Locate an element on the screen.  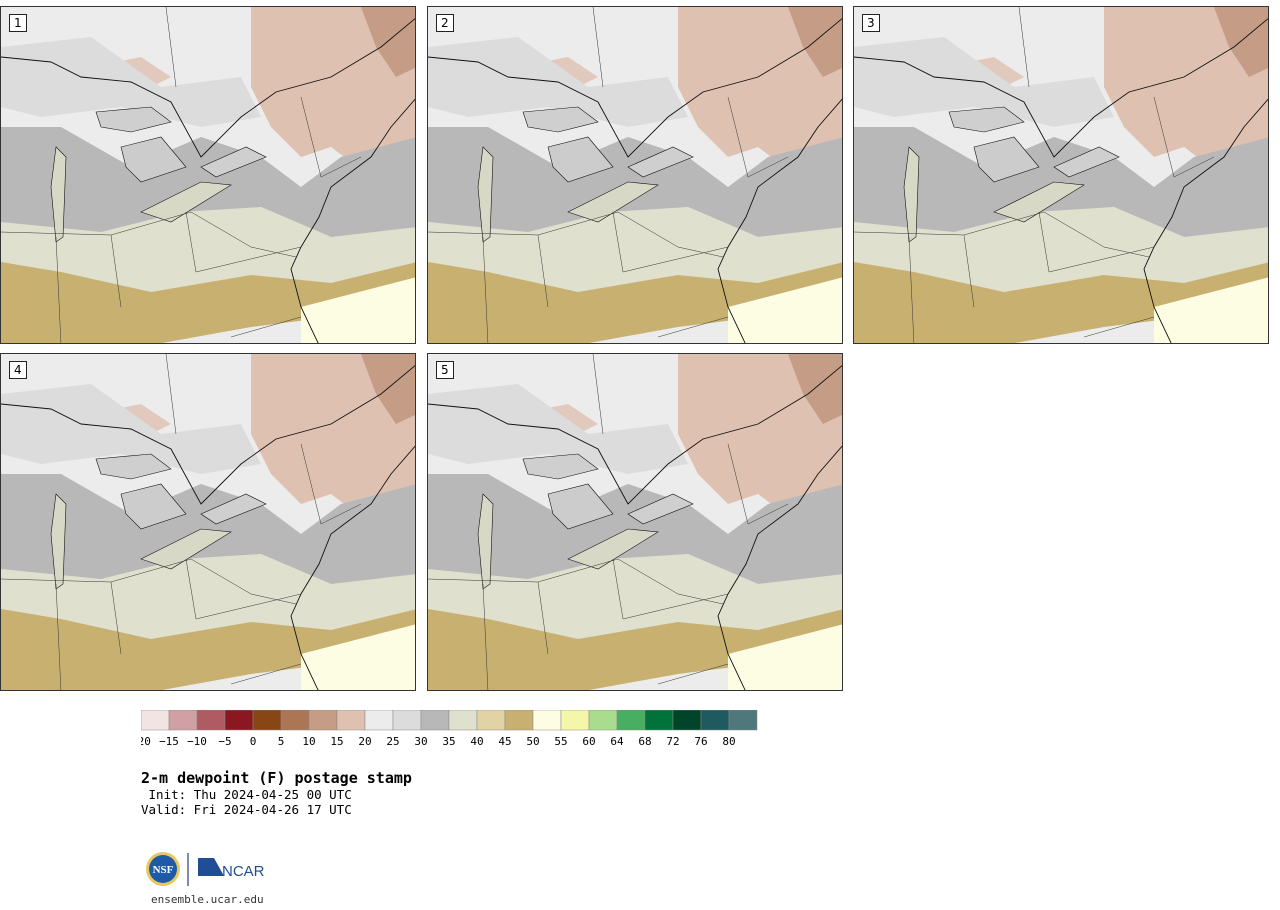
colorbar-tick-label: −20 is located at coordinates (146, 741).